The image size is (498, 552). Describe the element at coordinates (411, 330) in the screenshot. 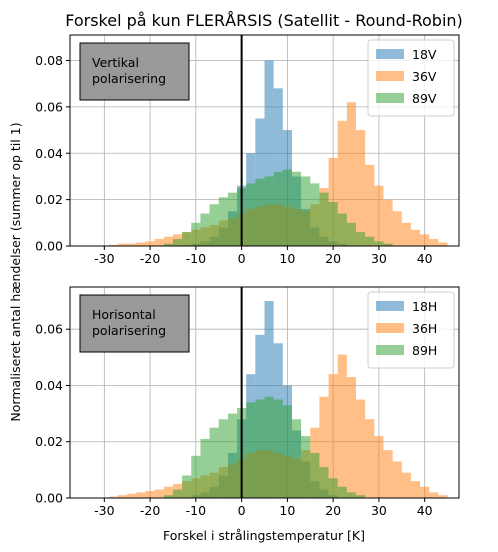

I see `legend: 18H 36H 89H` at that location.